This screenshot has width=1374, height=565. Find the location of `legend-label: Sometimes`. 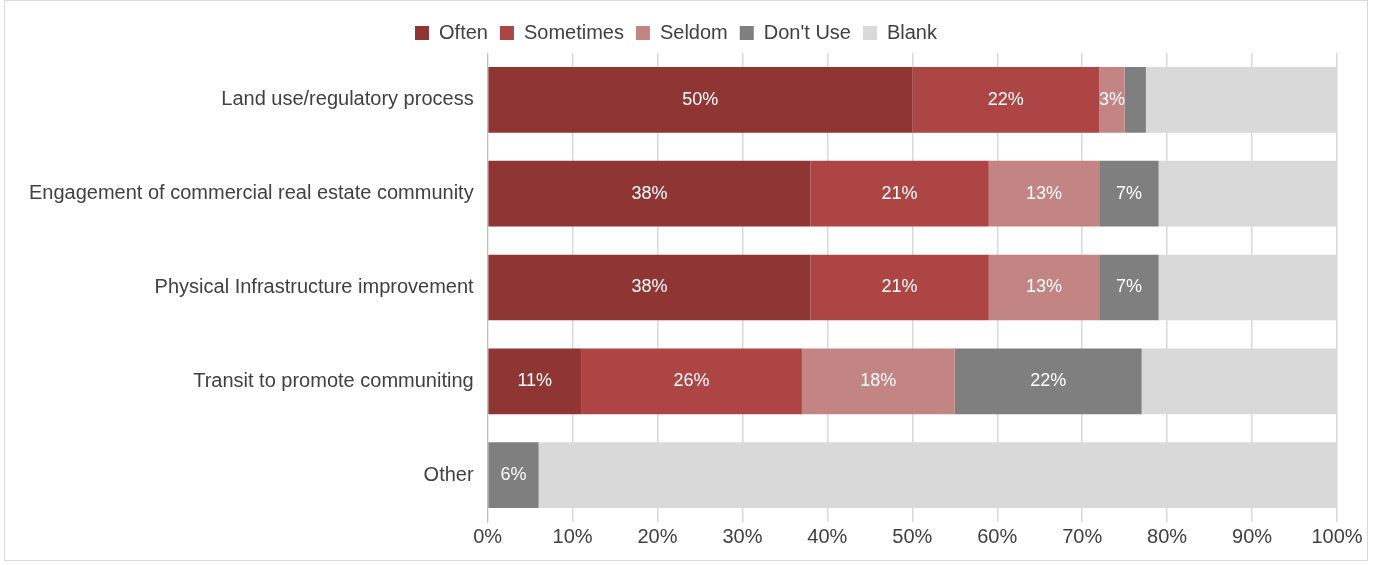

legend-label: Sometimes is located at coordinates (573, 31).